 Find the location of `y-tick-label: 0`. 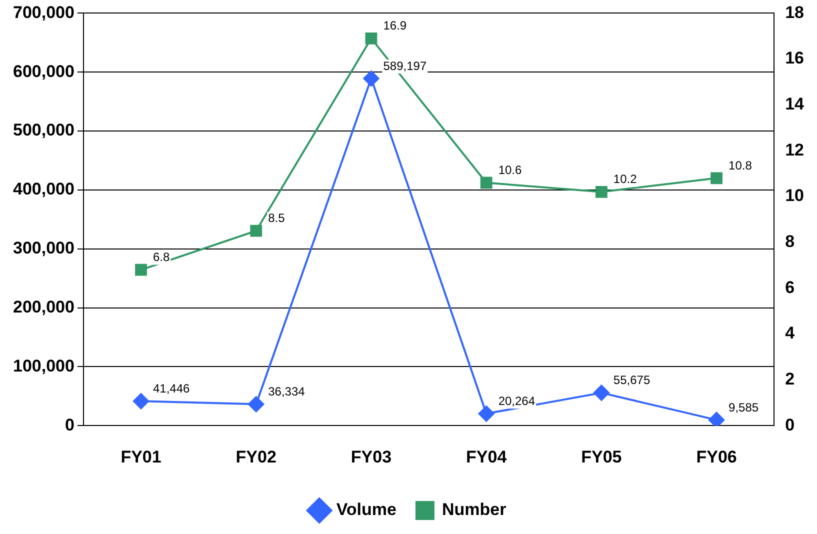

y-tick-label: 0 is located at coordinates (69, 424).